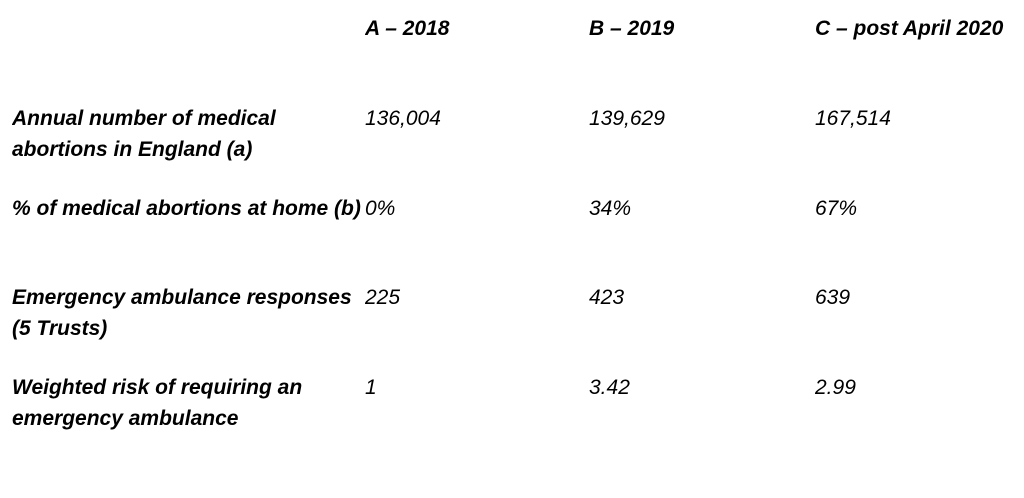  What do you see at coordinates (836, 208) in the screenshot?
I see `cell-value: 67%` at bounding box center [836, 208].